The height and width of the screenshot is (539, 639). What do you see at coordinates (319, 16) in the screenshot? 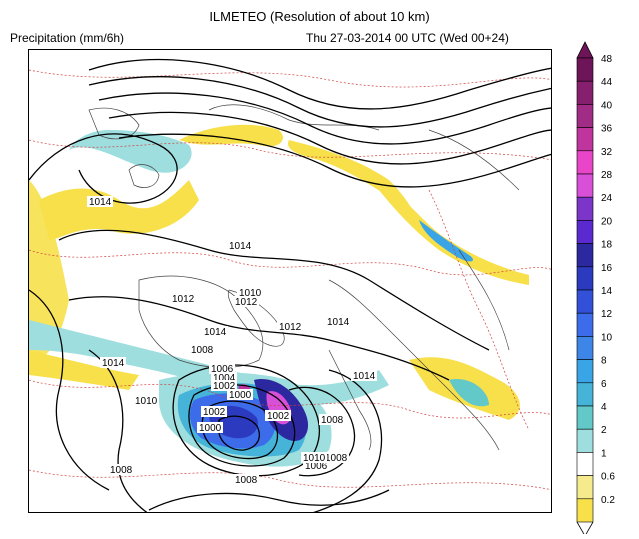
I see `map-title: ILMETEO (Resolution of about 10 km)` at bounding box center [319, 16].